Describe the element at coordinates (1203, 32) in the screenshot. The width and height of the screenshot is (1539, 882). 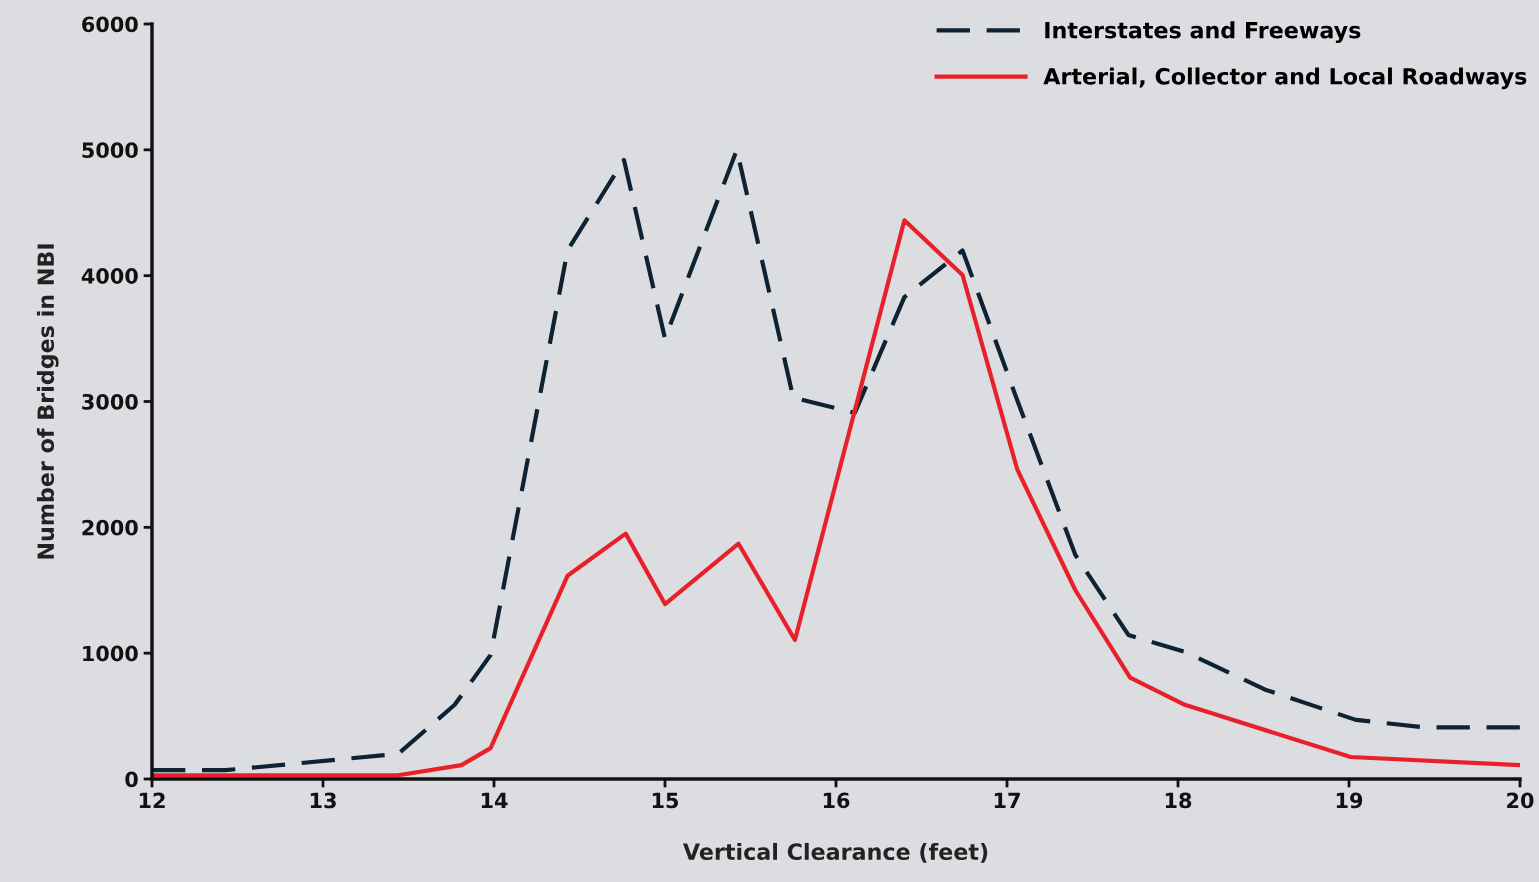
I see `legend-label: Interstates and Freeways` at that location.